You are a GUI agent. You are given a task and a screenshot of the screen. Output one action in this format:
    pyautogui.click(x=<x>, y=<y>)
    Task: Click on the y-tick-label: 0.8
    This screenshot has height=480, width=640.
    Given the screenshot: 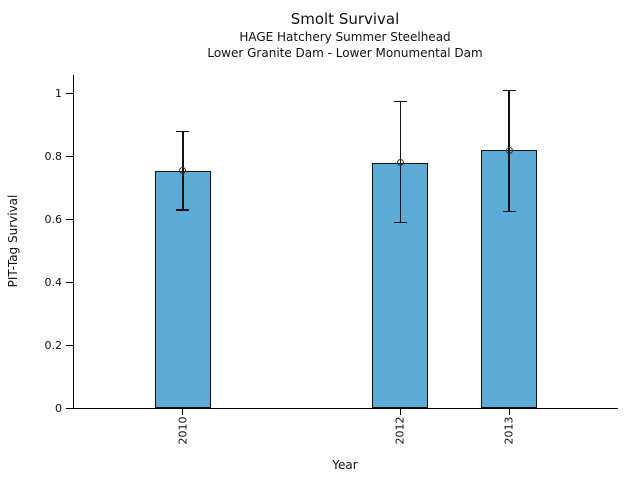 What is the action you would take?
    pyautogui.click(x=53, y=157)
    